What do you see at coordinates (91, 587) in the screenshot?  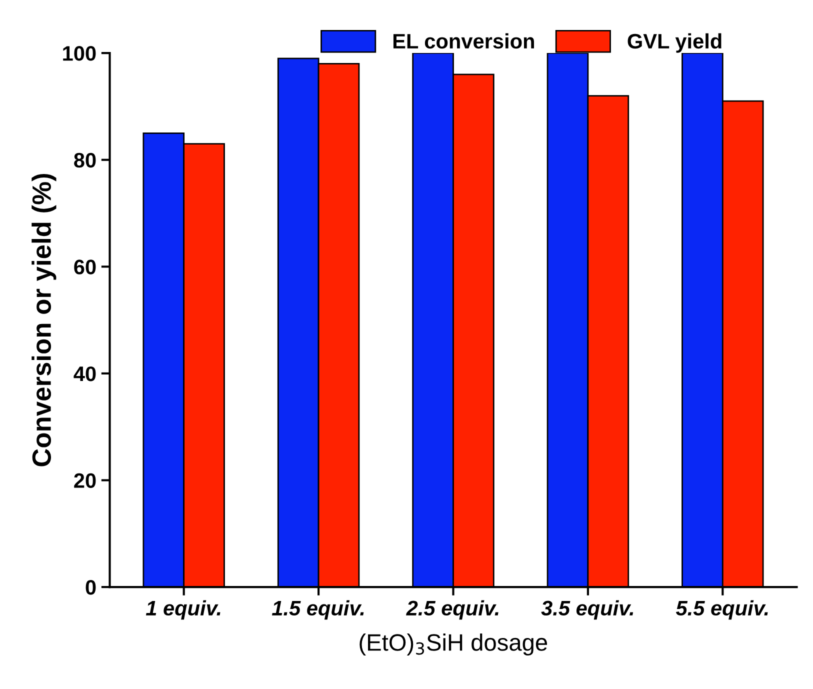 I see `y-tick-label: 0` at bounding box center [91, 587].